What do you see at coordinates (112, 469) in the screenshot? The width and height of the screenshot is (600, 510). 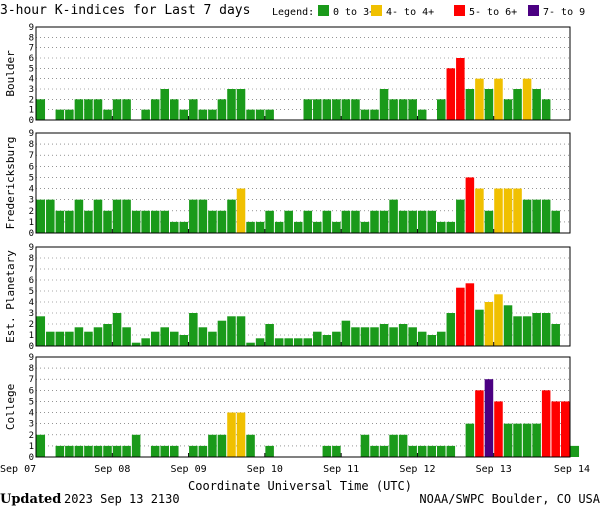 I see `x-tick-label: Sep 08` at bounding box center [112, 469].